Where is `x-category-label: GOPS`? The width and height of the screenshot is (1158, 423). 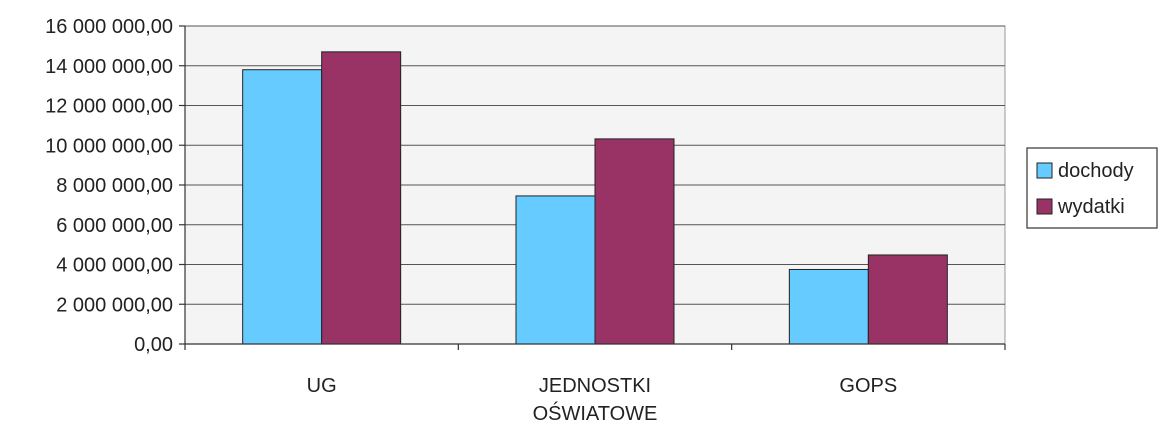
x-category-label: GOPS is located at coordinates (868, 386).